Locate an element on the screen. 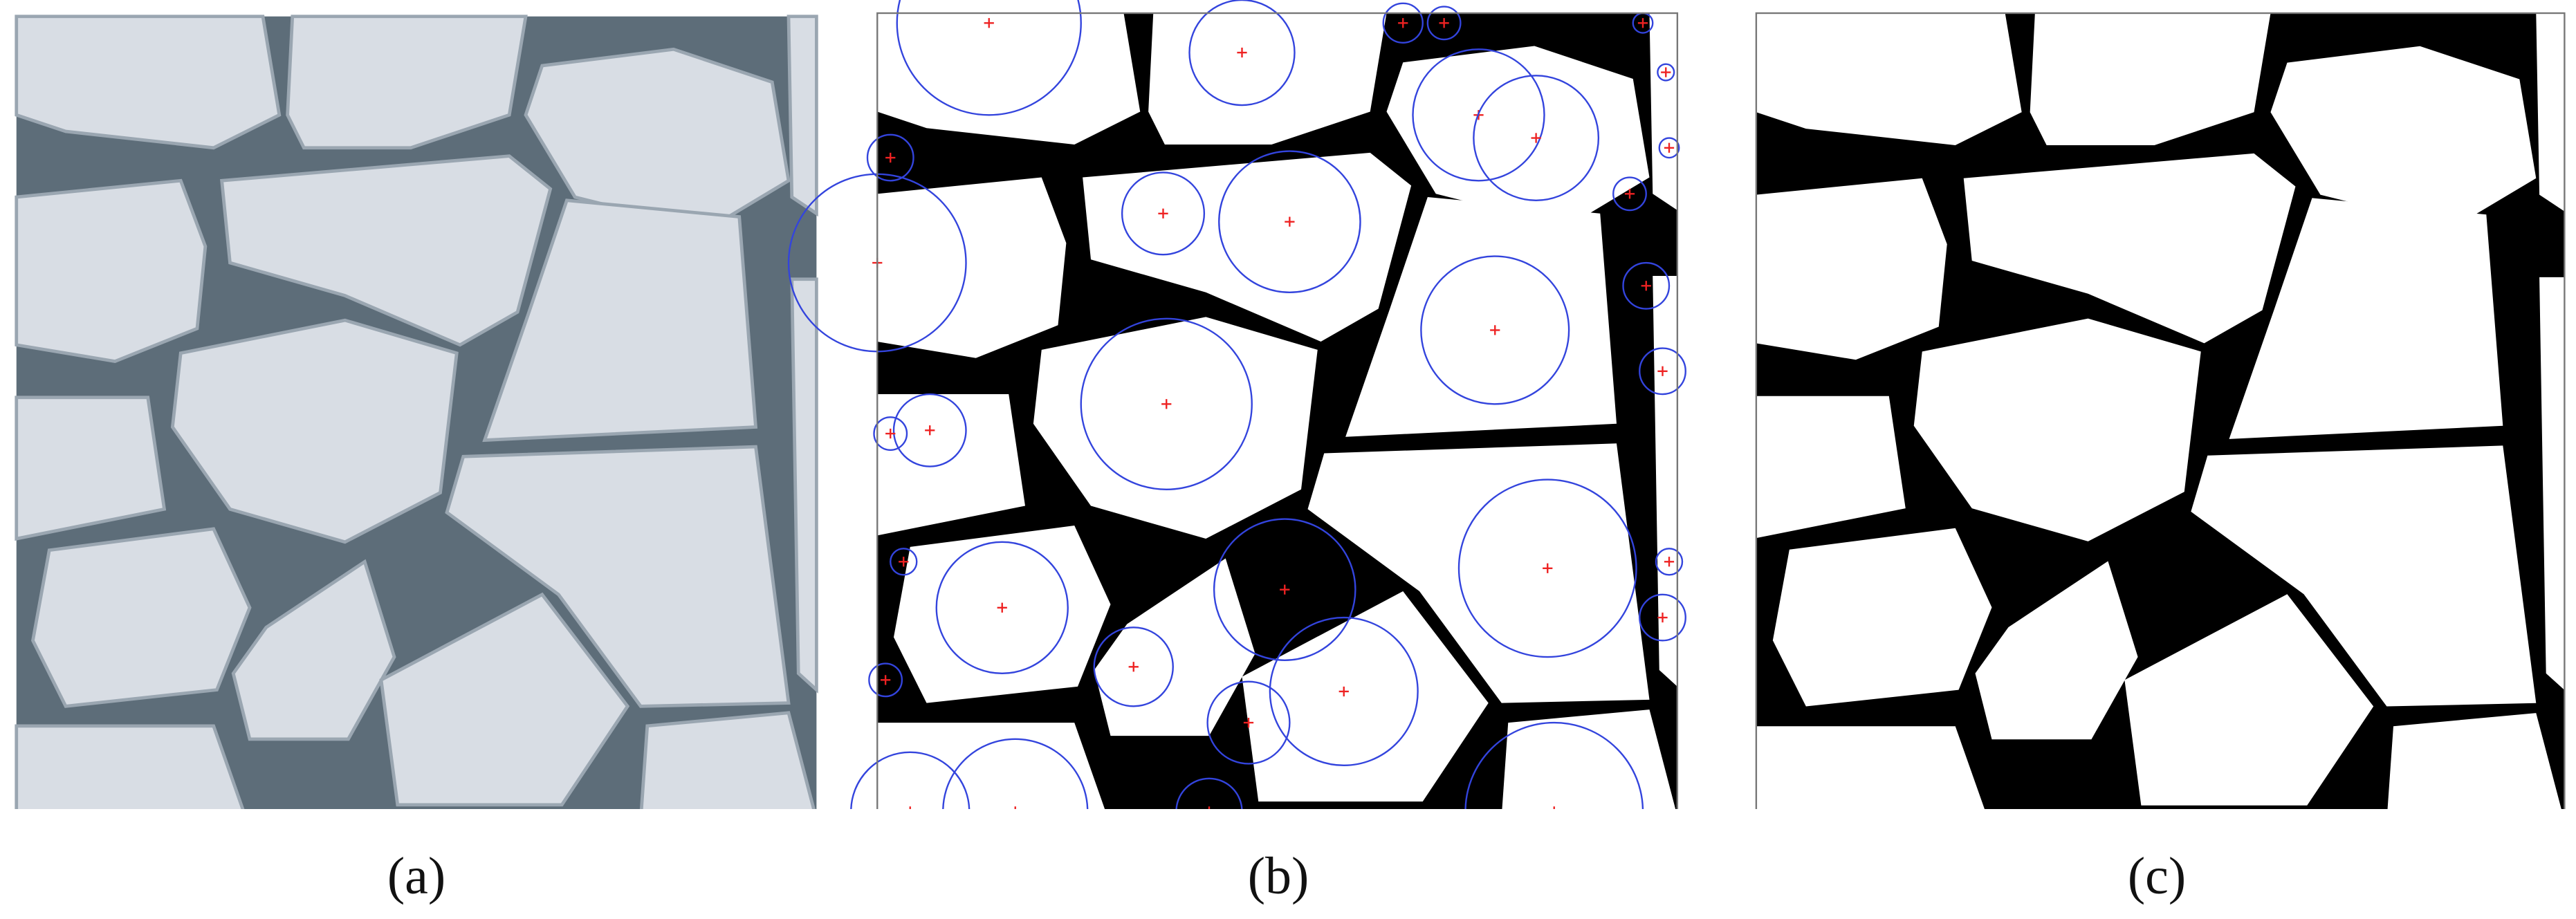  panel-caption: (c) is located at coordinates (2157, 876).